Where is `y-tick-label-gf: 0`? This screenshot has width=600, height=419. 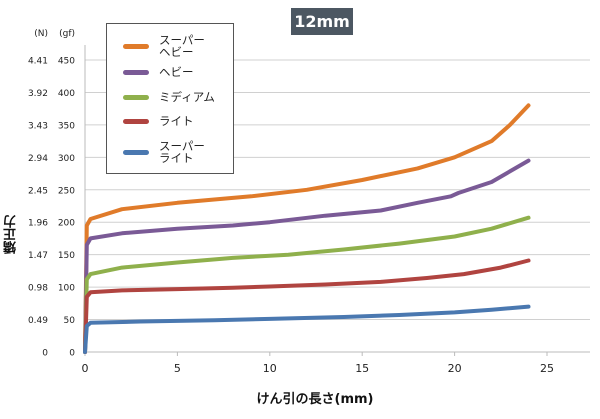
y-tick-label-gf: 0 is located at coordinates (72, 354).